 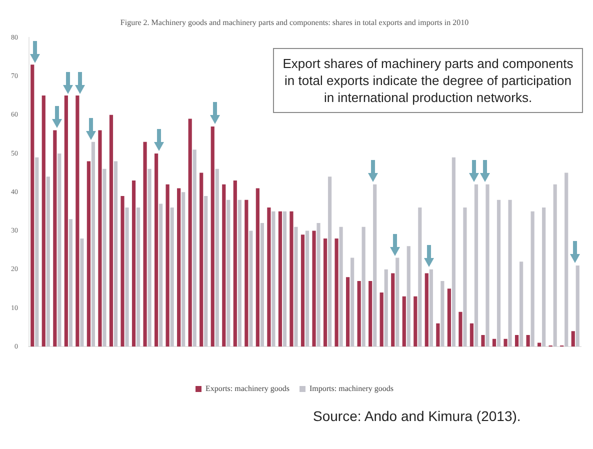 What do you see at coordinates (417, 416) in the screenshot?
I see `source-note: Source: Ando and Kimura (2013).` at bounding box center [417, 416].